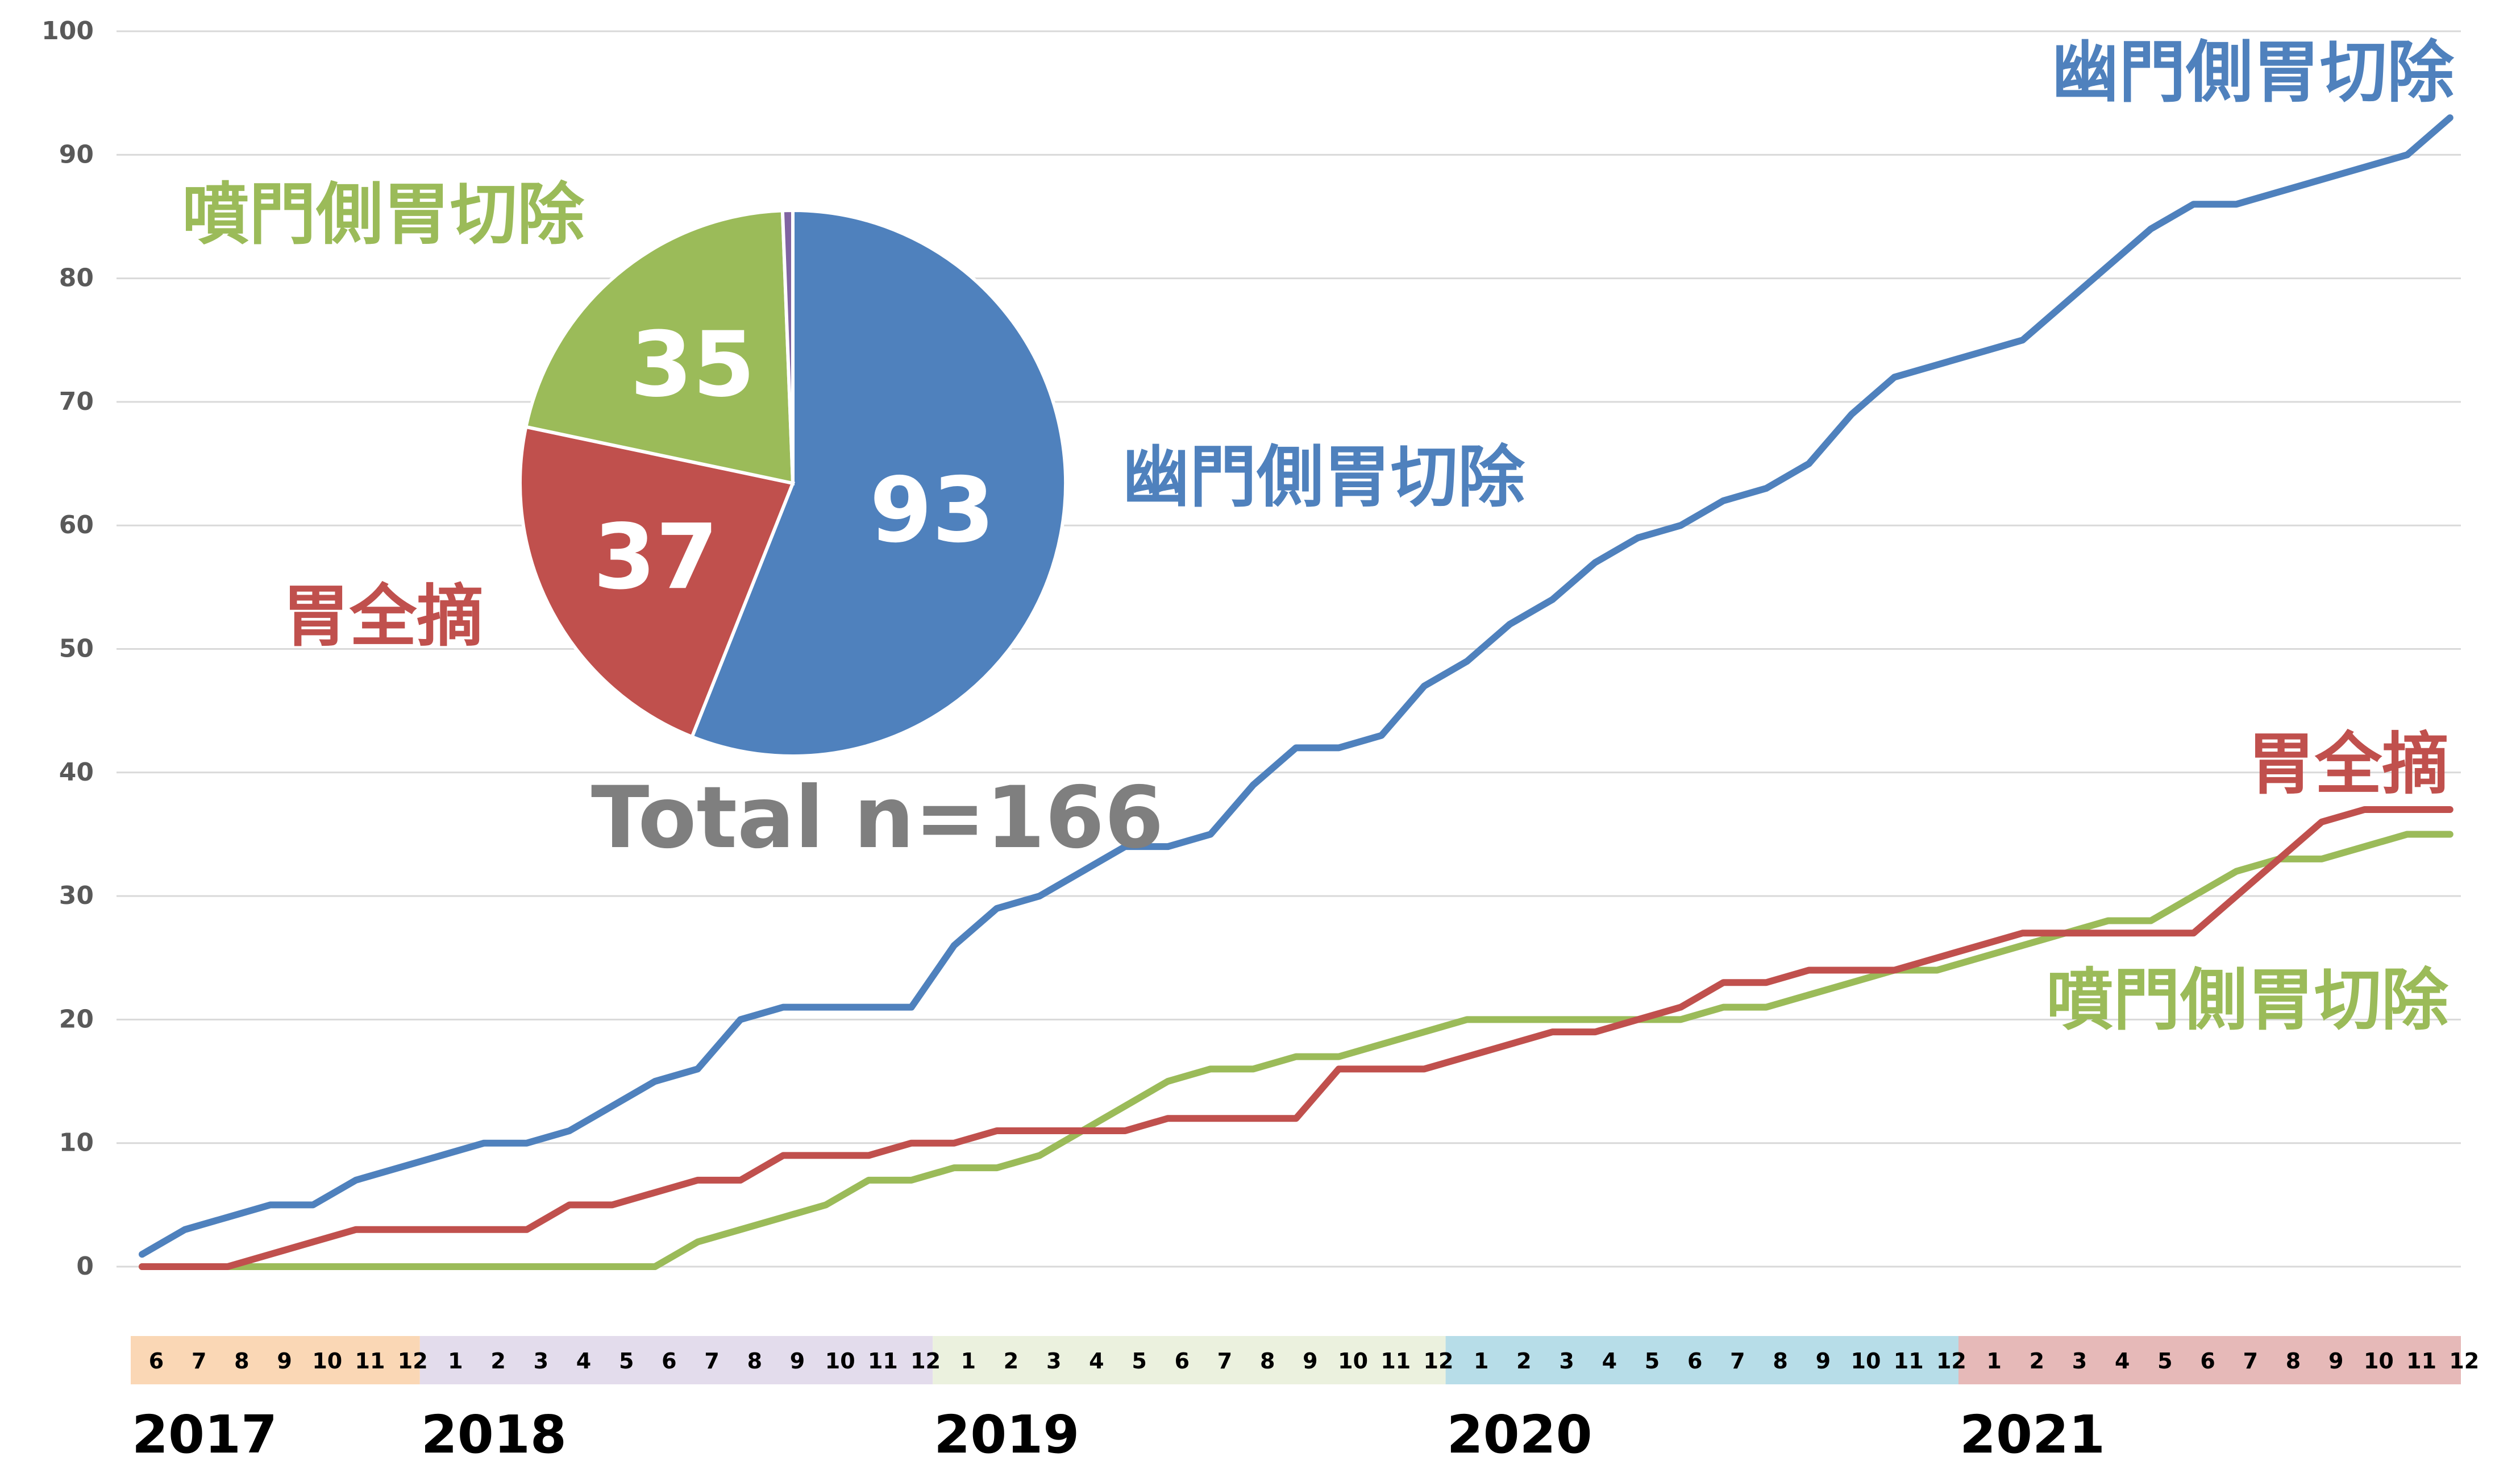 This screenshot has width=2520, height=1477. I want to click on pie-label-pylorus: 幽門側胃切除, so click(1323, 477).